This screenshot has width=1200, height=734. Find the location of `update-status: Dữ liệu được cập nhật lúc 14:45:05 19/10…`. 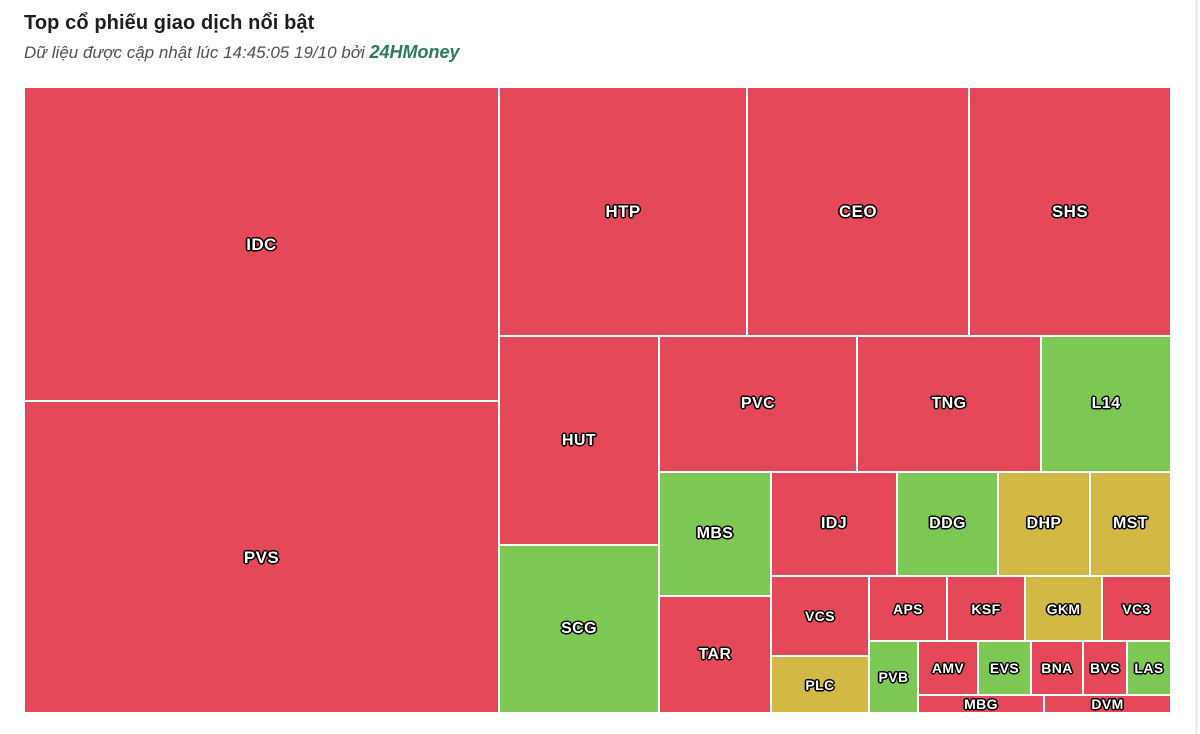

update-status: Dữ liệu được cập nhật lúc 14:45:05 19/10… is located at coordinates (574, 52).